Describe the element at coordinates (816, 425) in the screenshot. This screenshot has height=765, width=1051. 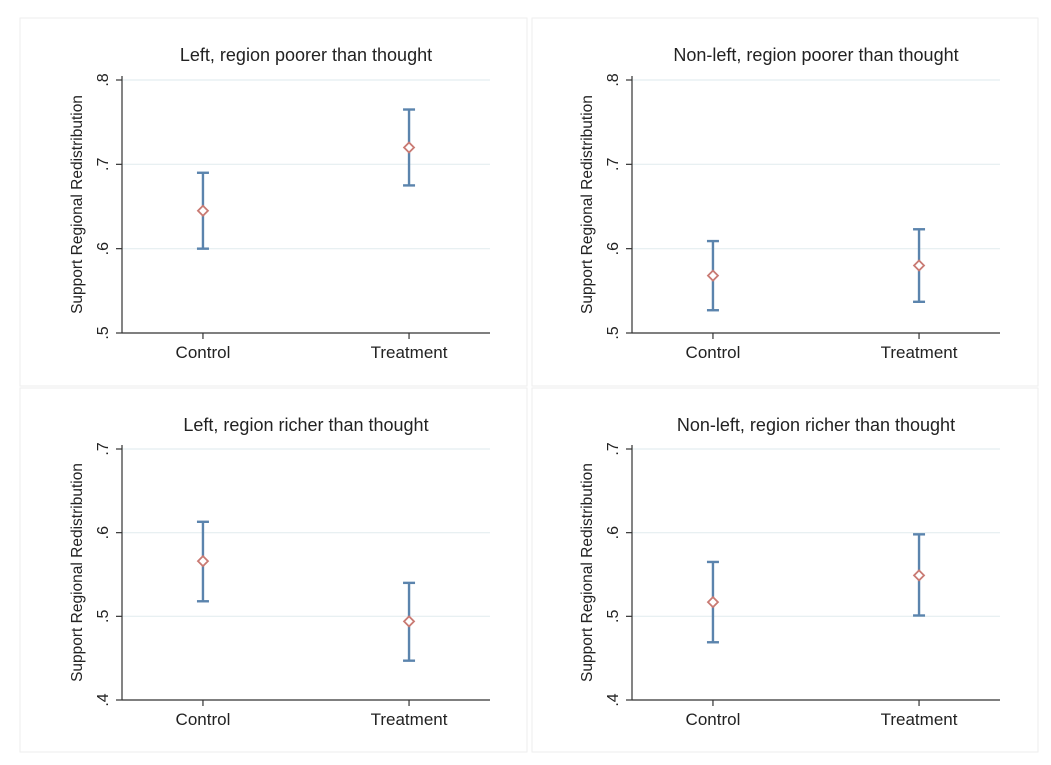
I see `panel-title: Non-left, region richer than thought` at that location.